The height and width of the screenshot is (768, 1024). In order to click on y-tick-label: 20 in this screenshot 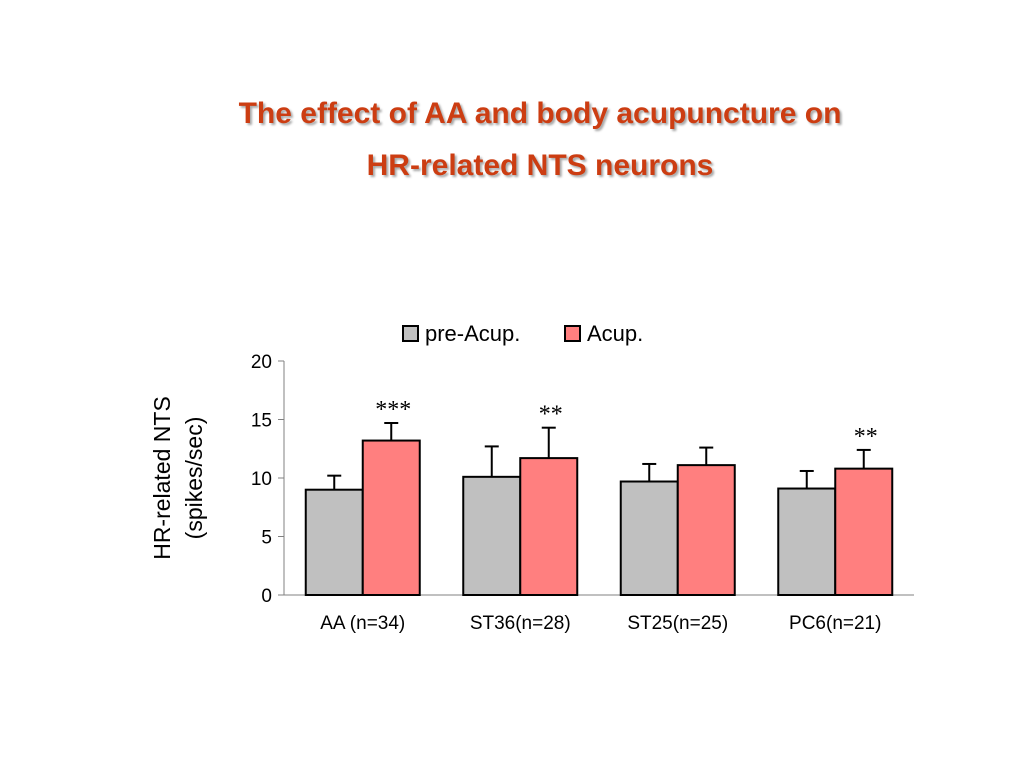, I will do `click(261, 362)`.